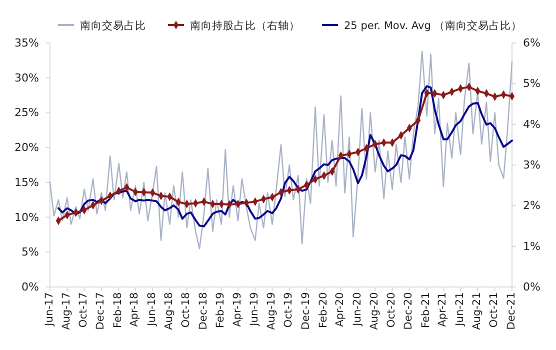 Image resolution: width=556 pixels, height=350 pixels. I want to click on y-tick-label: 15%, so click(26, 182).